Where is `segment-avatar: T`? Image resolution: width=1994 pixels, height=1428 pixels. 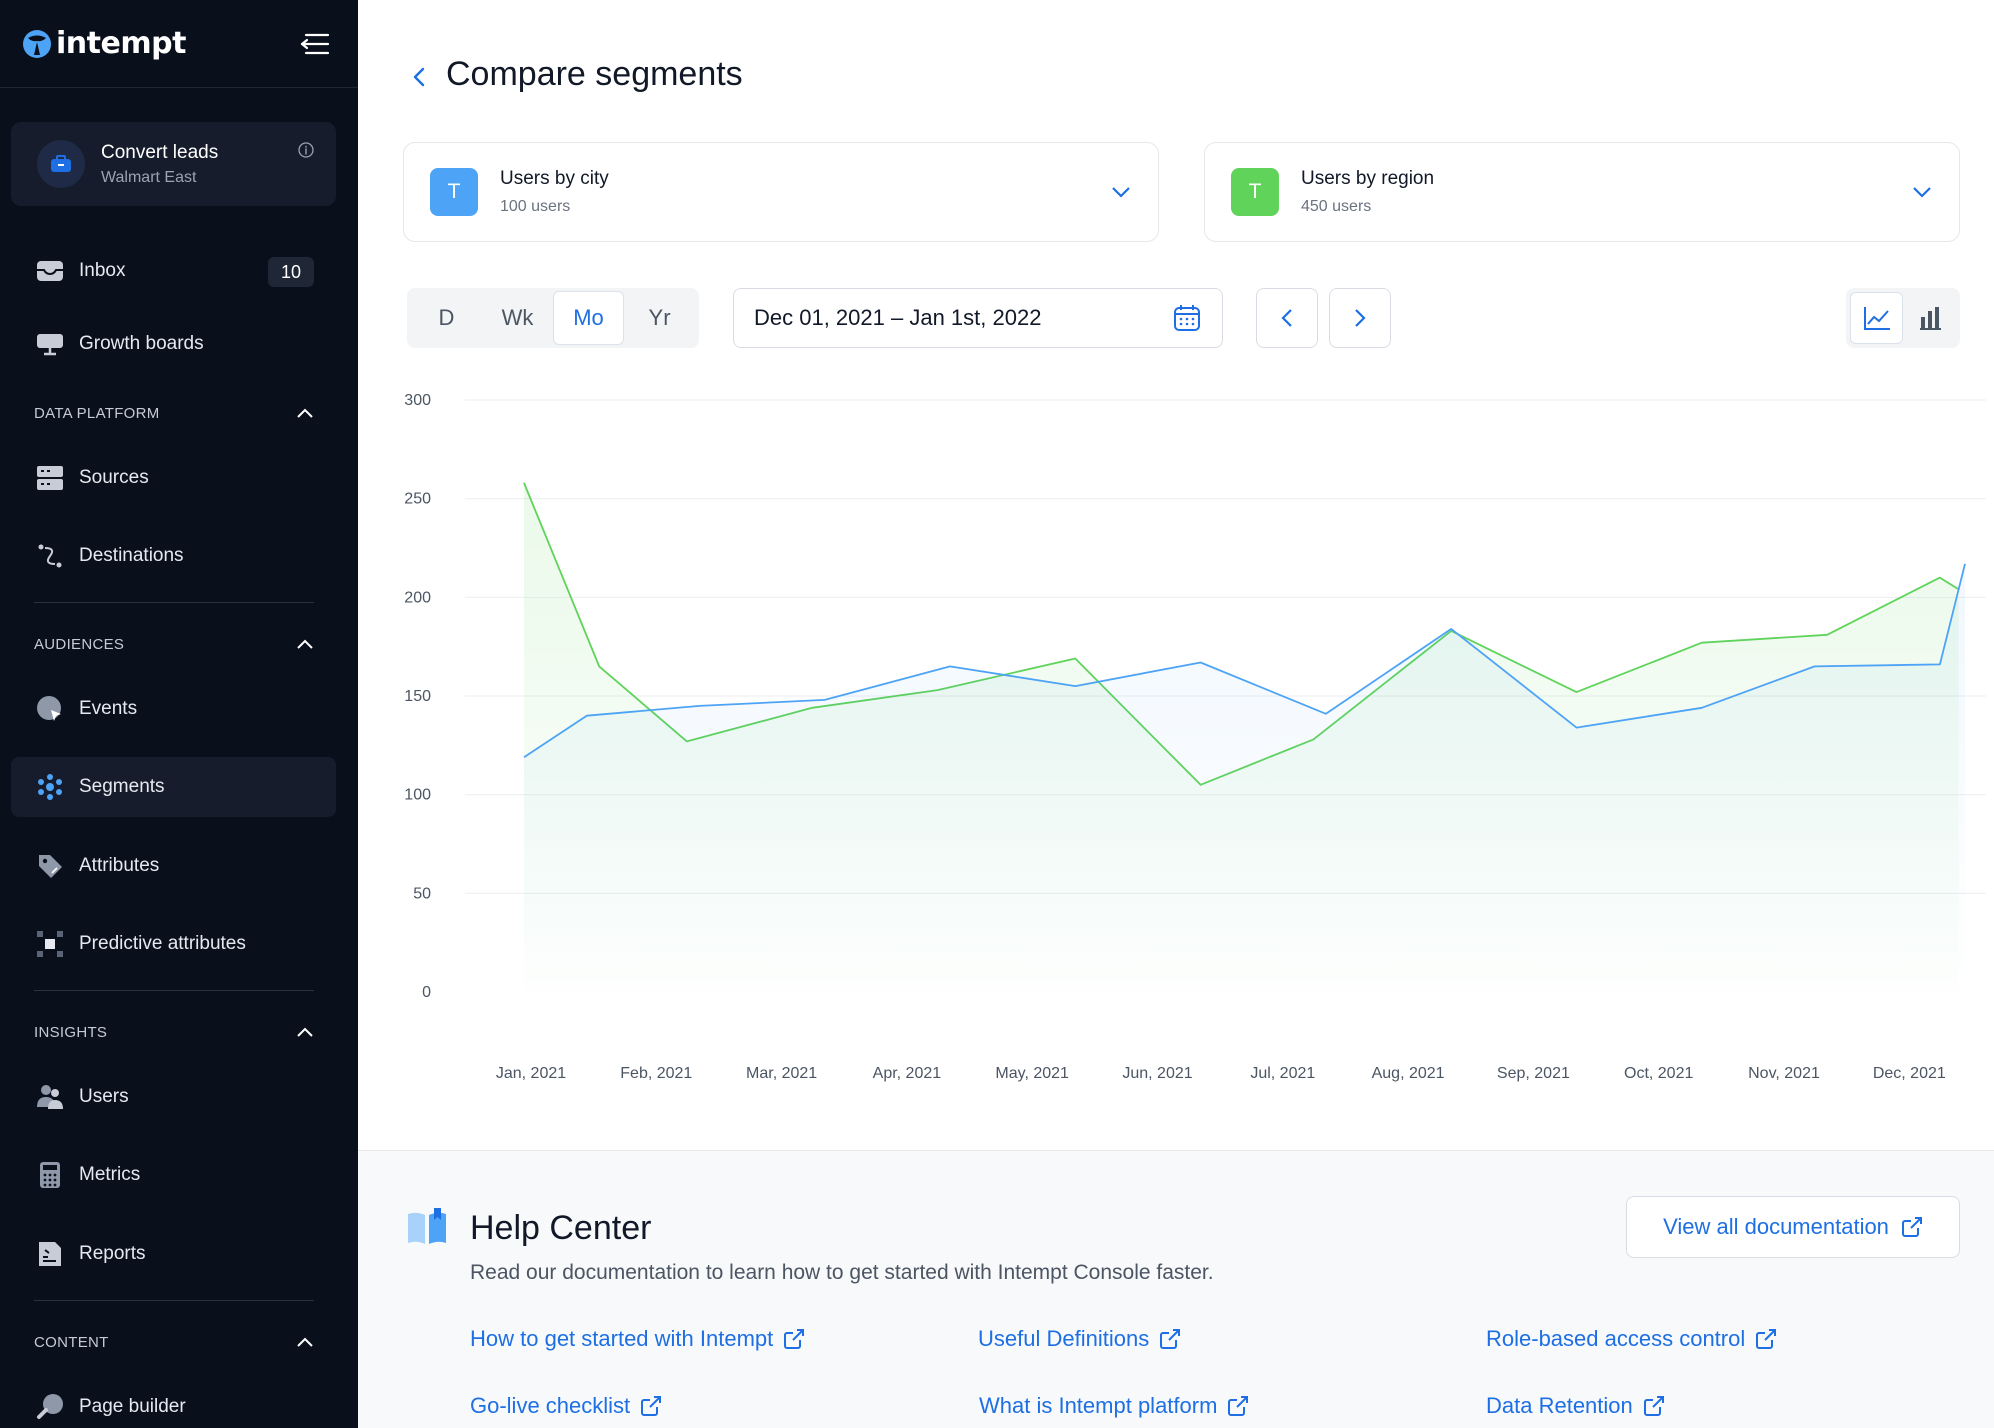 segment-avatar: T is located at coordinates (454, 192).